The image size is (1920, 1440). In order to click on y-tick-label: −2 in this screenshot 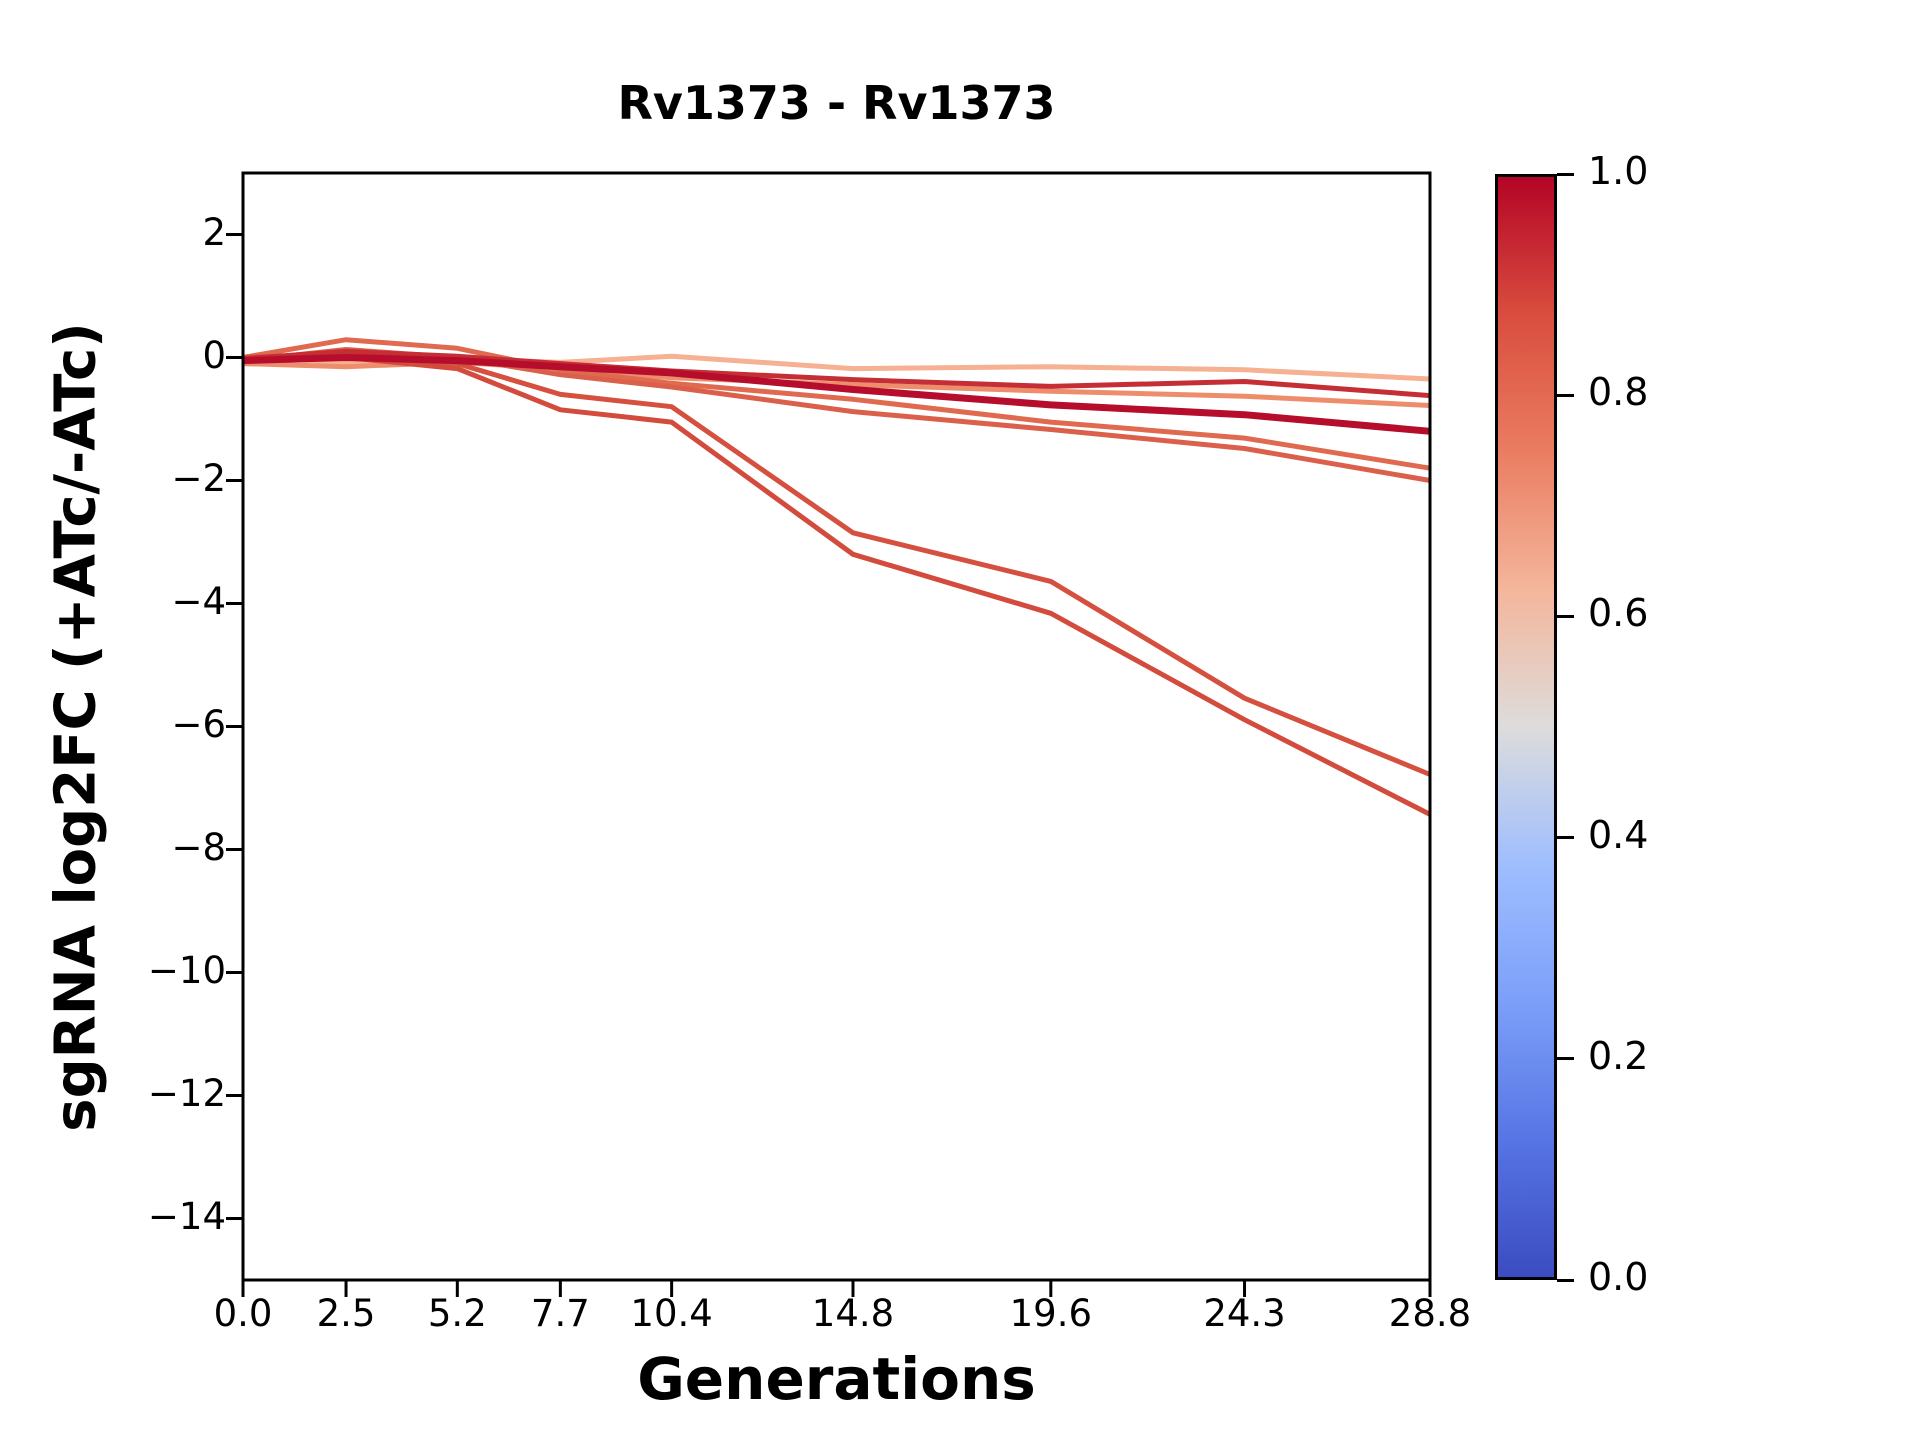, I will do `click(198, 478)`.